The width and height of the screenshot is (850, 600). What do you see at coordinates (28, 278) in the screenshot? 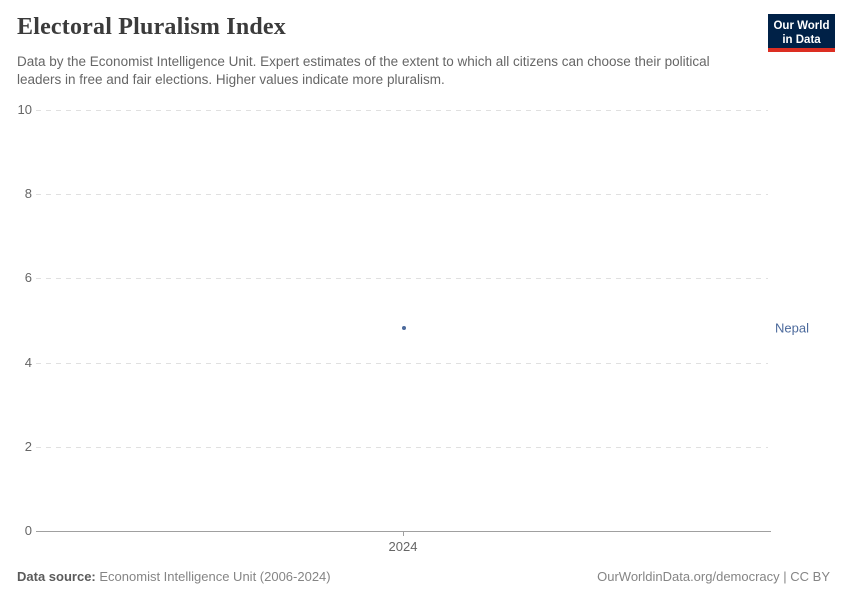
I see `y-tick-label-6: 6` at bounding box center [28, 278].